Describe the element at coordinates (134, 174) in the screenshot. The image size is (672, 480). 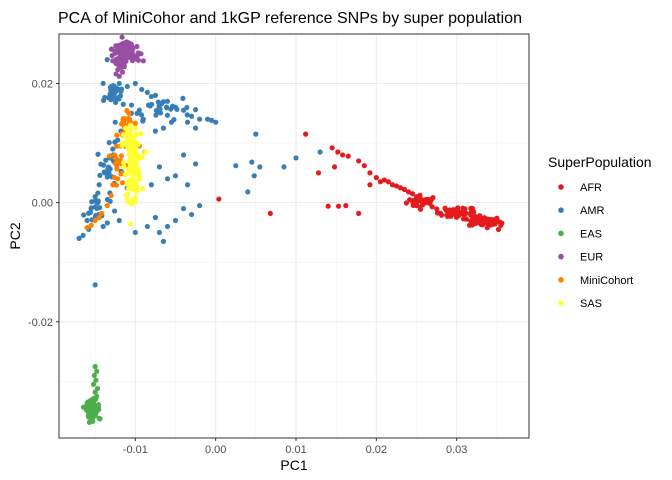
I see `series-sas` at that location.